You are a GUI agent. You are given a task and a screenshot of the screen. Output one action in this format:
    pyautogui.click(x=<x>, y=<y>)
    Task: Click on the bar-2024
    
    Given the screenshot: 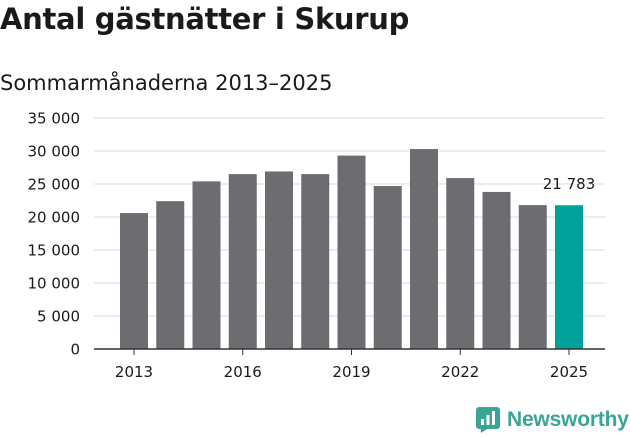 What is the action you would take?
    pyautogui.click(x=532, y=277)
    